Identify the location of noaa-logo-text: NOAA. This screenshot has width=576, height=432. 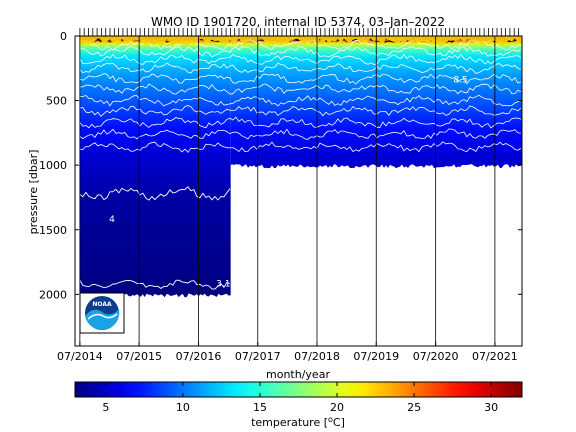
(102, 304).